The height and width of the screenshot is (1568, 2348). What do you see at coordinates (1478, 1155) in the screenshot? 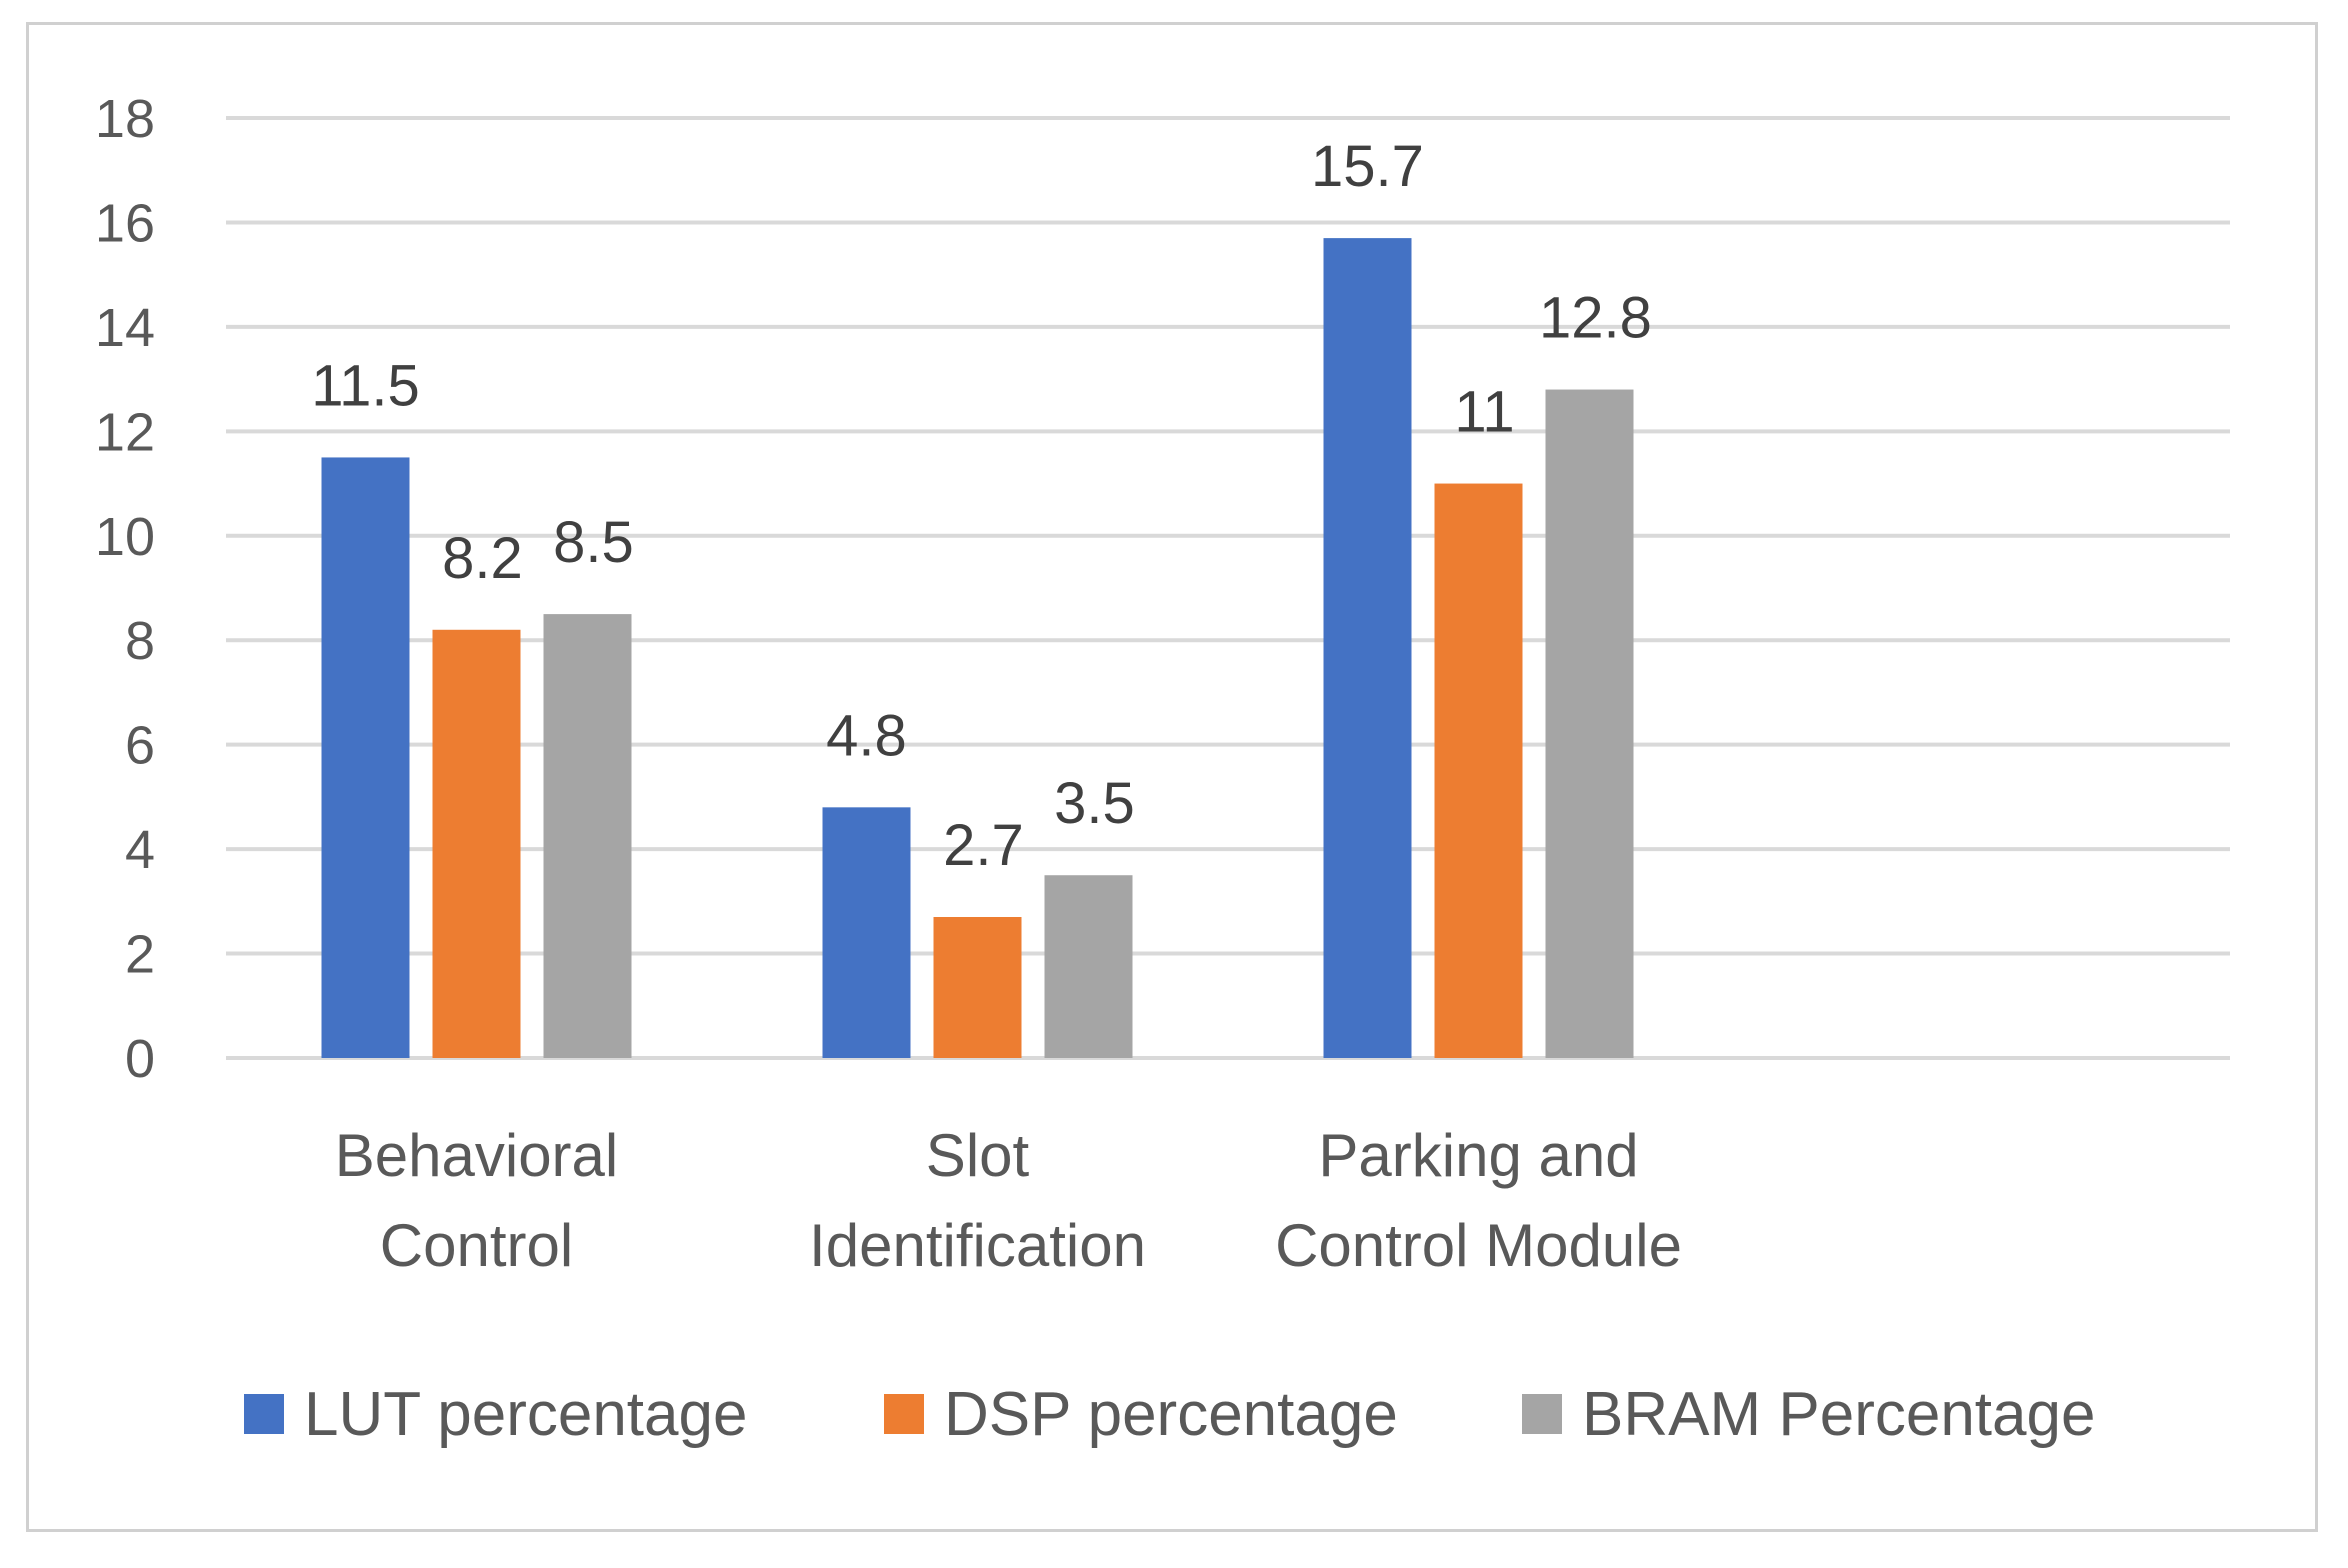
I see `x-category-label: Parking and` at bounding box center [1478, 1155].